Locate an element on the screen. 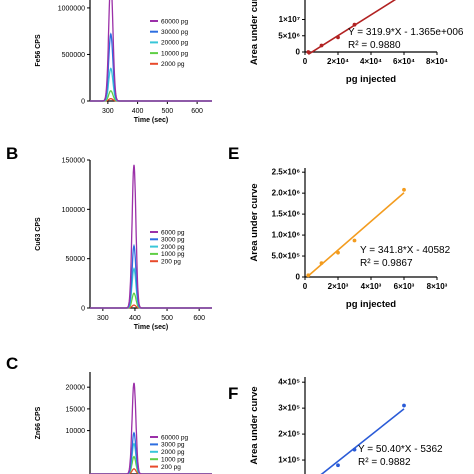 The image size is (474, 474). x-tick-label: 2×10⁴ is located at coordinates (338, 61).